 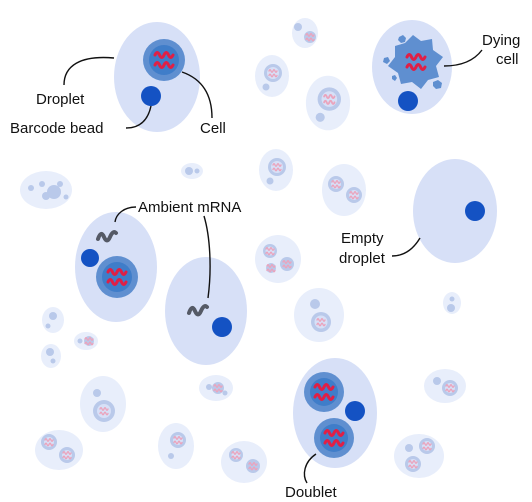 What do you see at coordinates (89, 71) in the screenshot?
I see `droplet-leader-line` at bounding box center [89, 71].